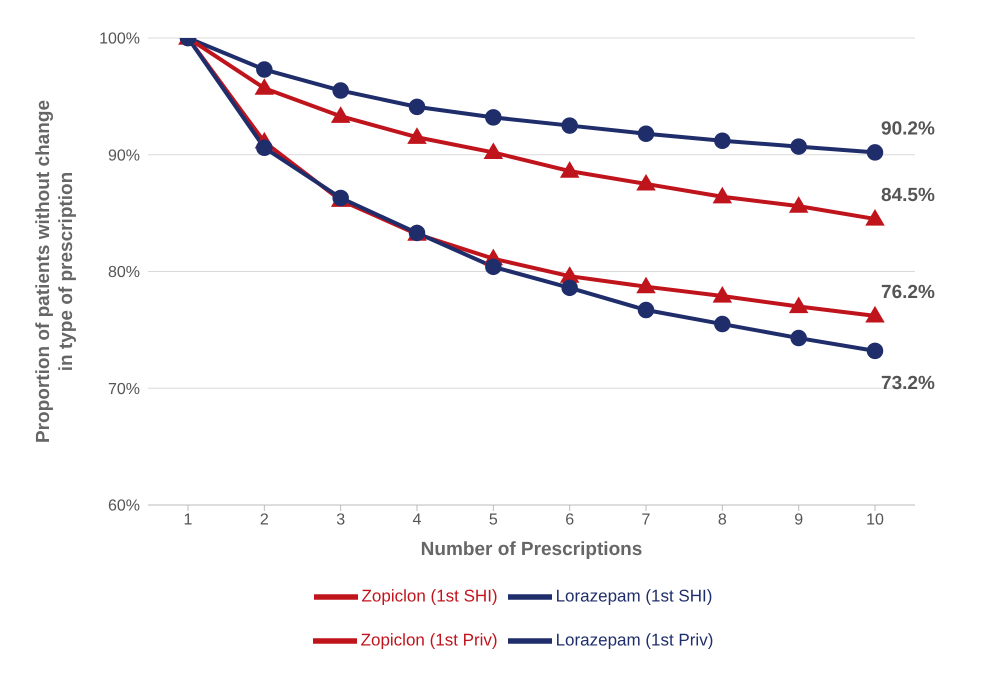 The image size is (993, 681). Describe the element at coordinates (429, 640) in the screenshot. I see `legend-label: Zopiclon (1st Priv)` at that location.